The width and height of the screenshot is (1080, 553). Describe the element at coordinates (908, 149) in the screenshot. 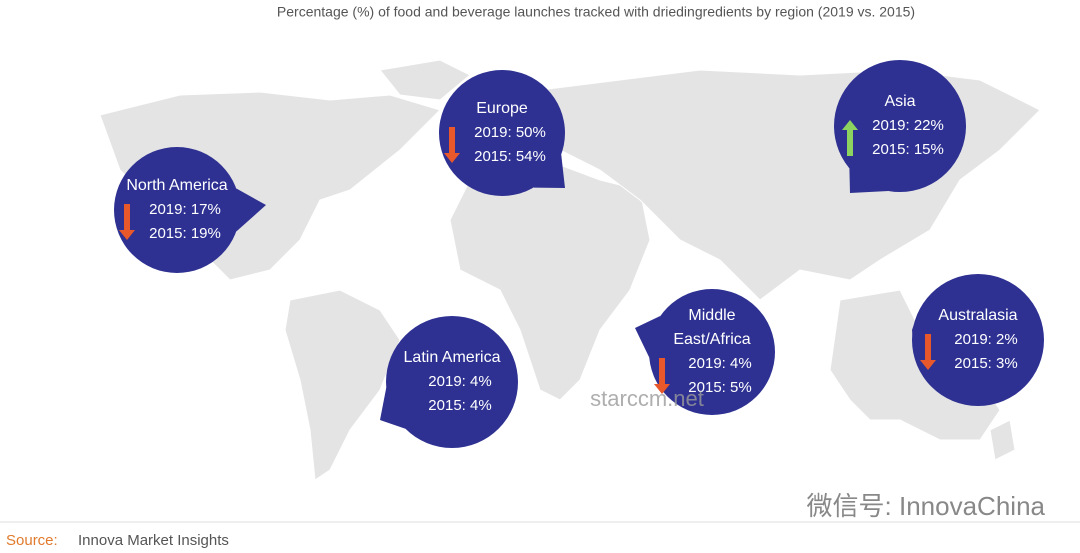

I see `region-value: 2015: 15%` at that location.